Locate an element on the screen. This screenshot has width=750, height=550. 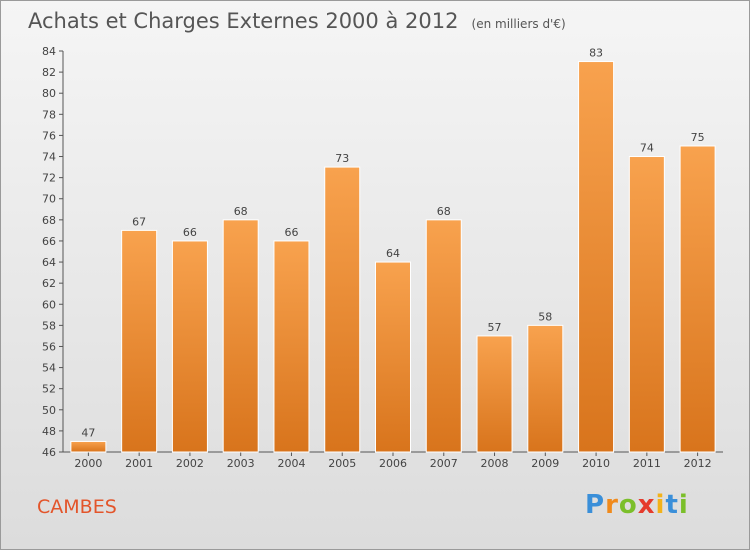
y-tick-label: 68 is located at coordinates (49, 220).